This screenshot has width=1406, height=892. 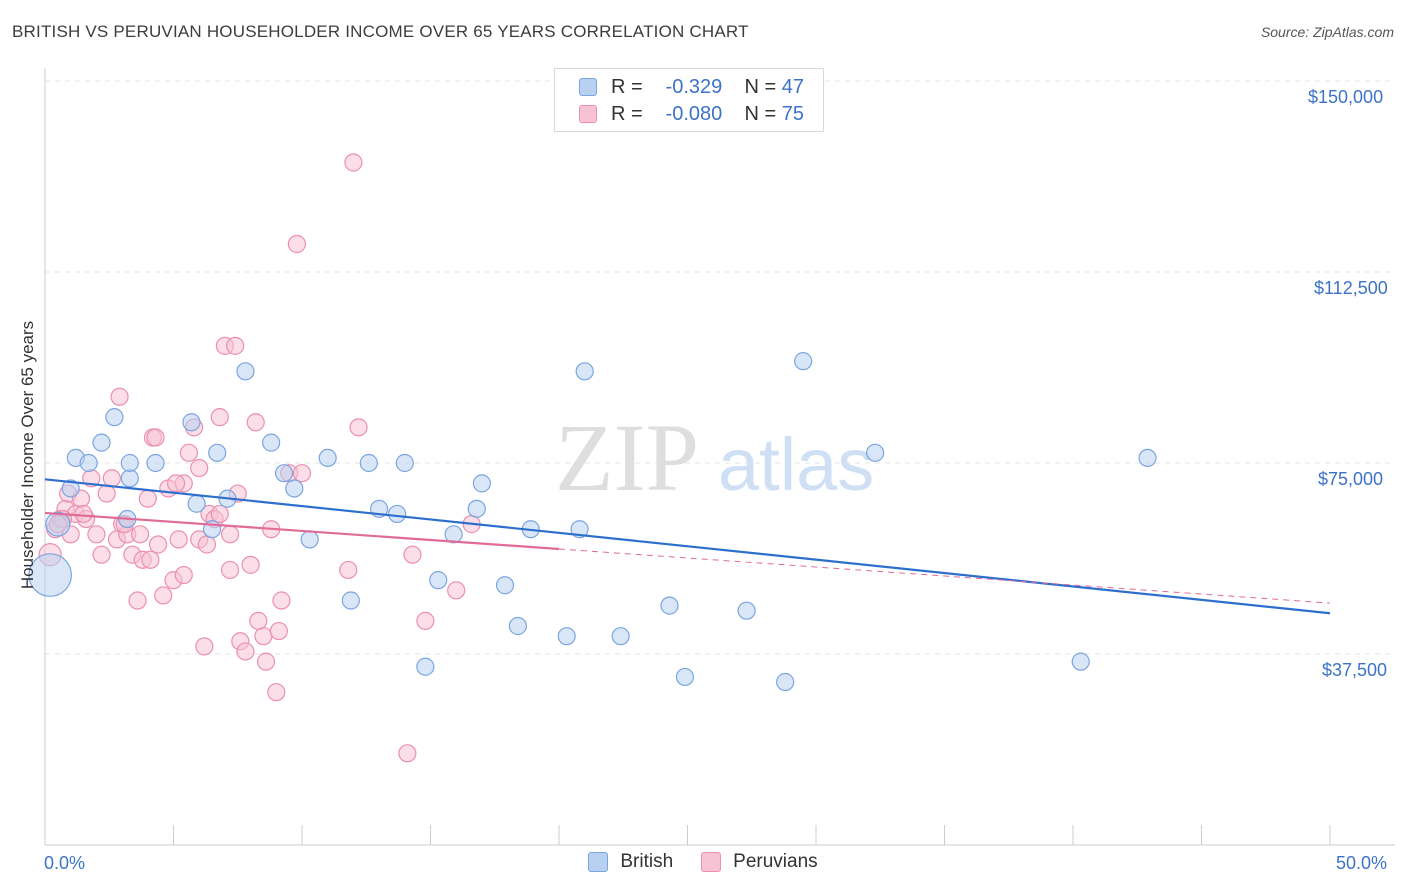 I want to click on y-tick-label: $112,500, so click(x=1351, y=288).